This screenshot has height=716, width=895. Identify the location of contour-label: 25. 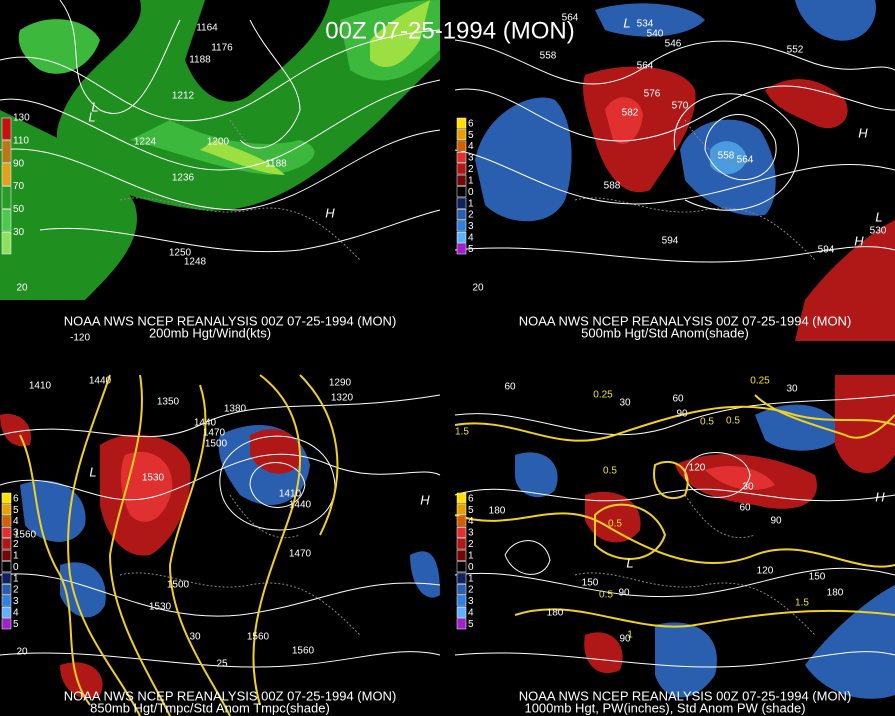
(222, 664).